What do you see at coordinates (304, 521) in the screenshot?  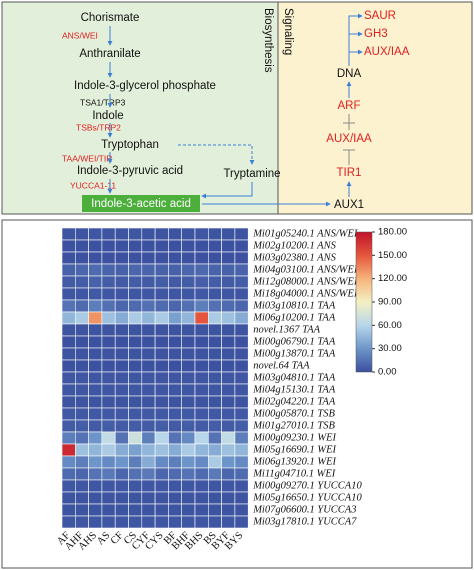 I see `row-label: Mi03g17810.1 YUCCA7` at bounding box center [304, 521].